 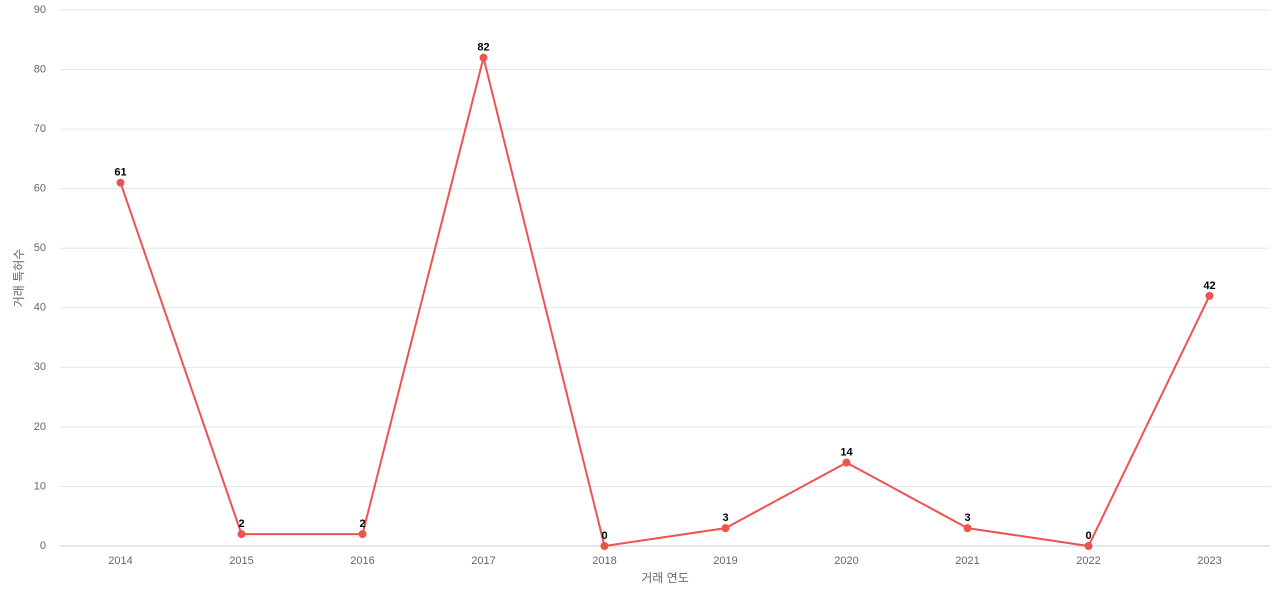 What do you see at coordinates (40, 69) in the screenshot?
I see `y-tick-label: 80` at bounding box center [40, 69].